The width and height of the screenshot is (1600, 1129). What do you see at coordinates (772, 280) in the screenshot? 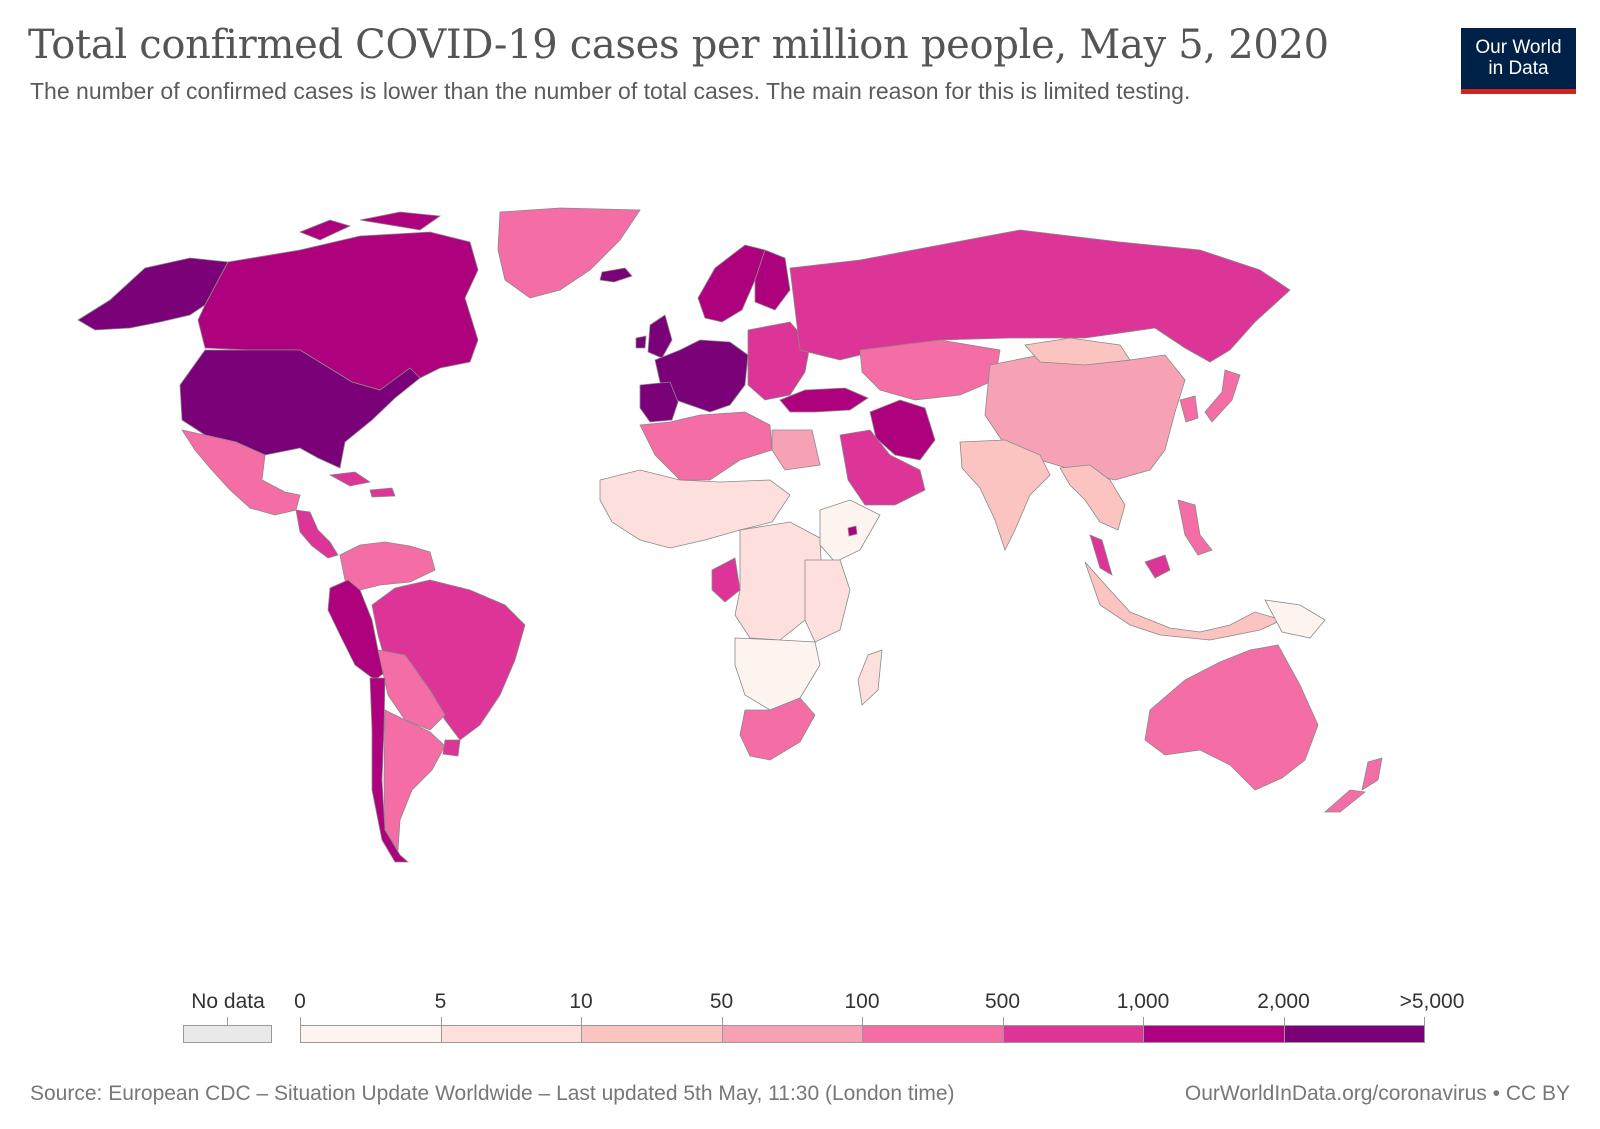
I see `region-finland` at bounding box center [772, 280].